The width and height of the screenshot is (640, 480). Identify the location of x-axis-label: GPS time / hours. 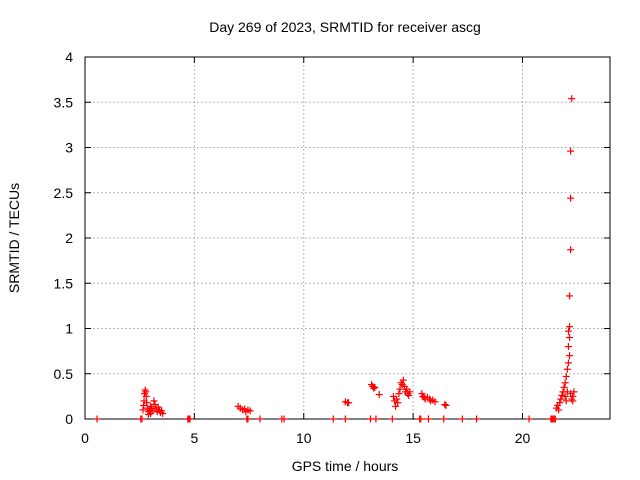
(345, 466).